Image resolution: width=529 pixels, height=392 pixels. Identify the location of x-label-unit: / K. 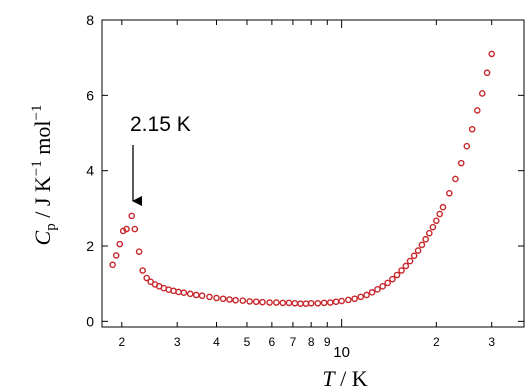
(351, 378).